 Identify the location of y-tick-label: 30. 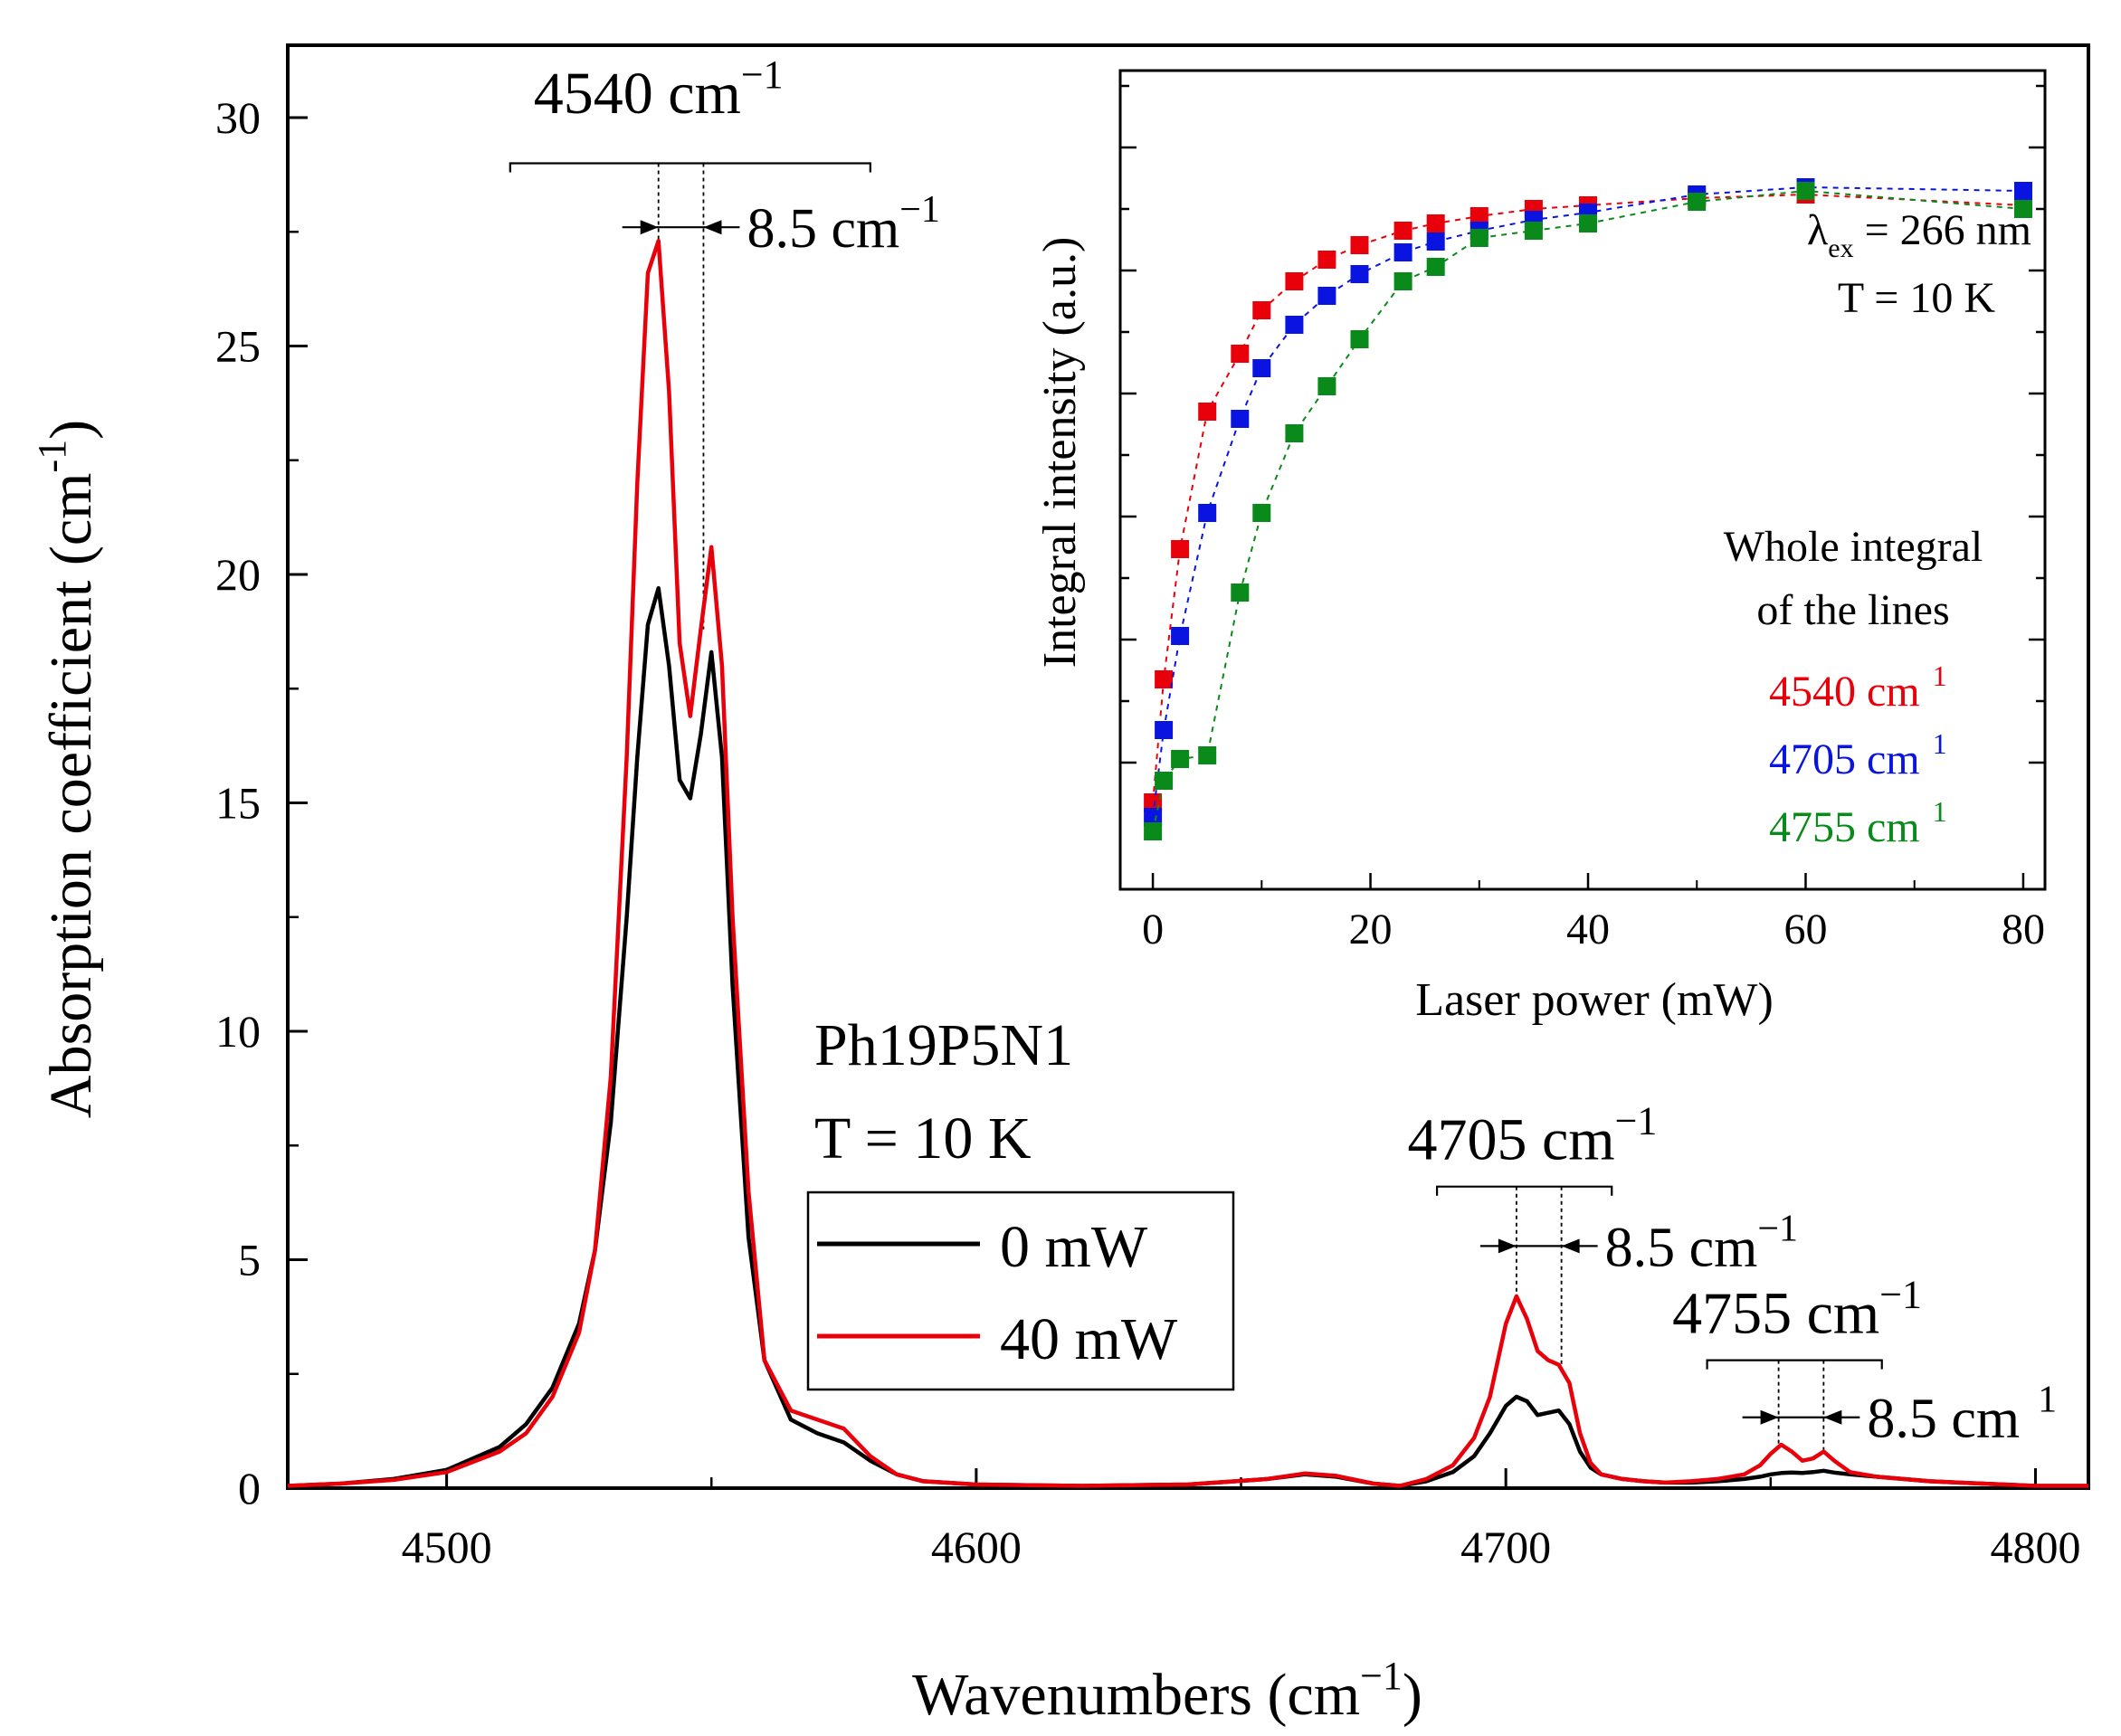
(238, 117).